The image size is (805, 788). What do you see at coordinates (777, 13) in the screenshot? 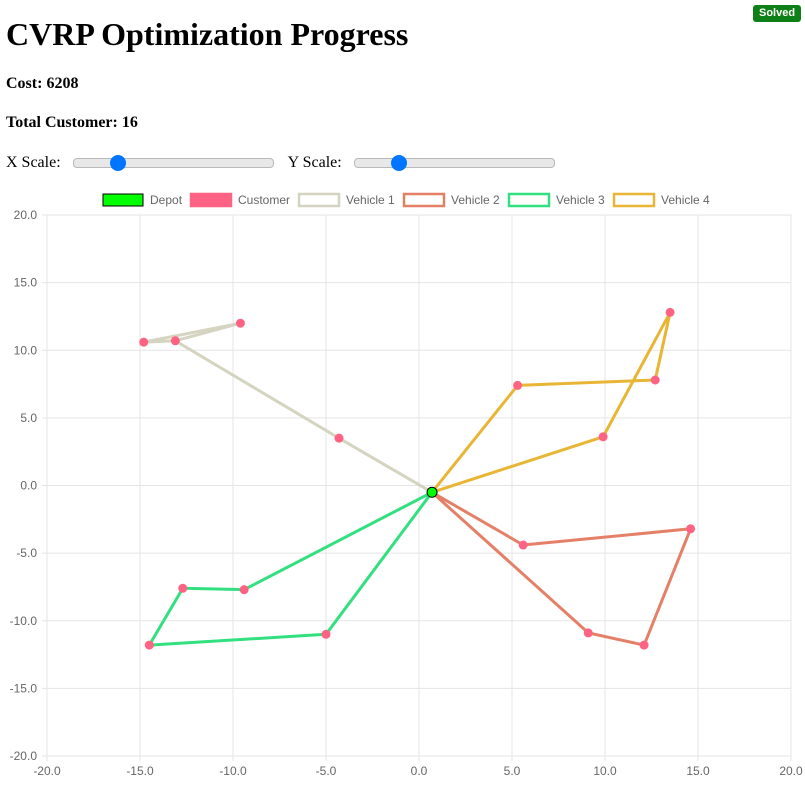
I see `status-badge: Solved` at bounding box center [777, 13].